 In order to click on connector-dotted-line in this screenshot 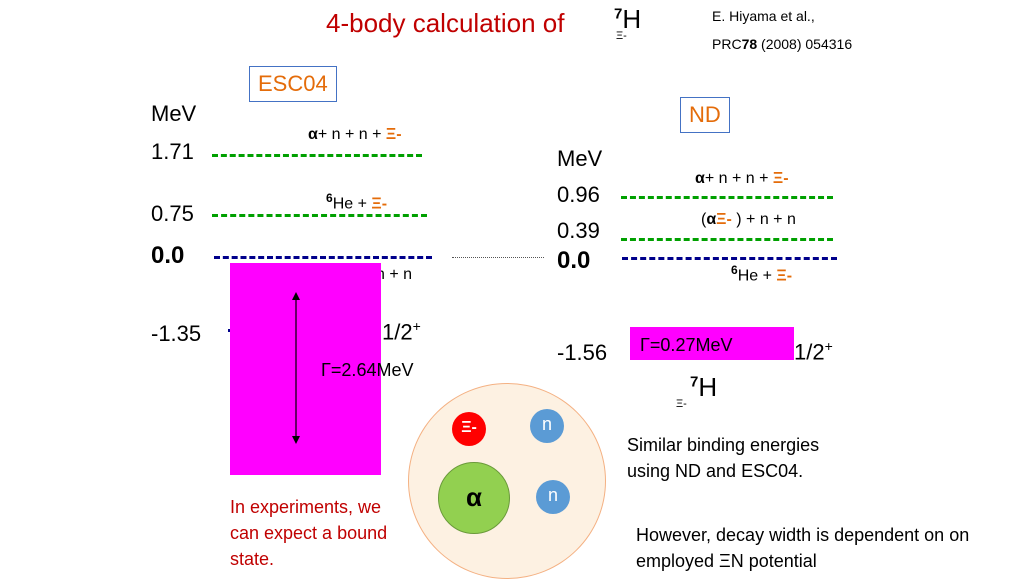, I will do `click(498, 257)`.